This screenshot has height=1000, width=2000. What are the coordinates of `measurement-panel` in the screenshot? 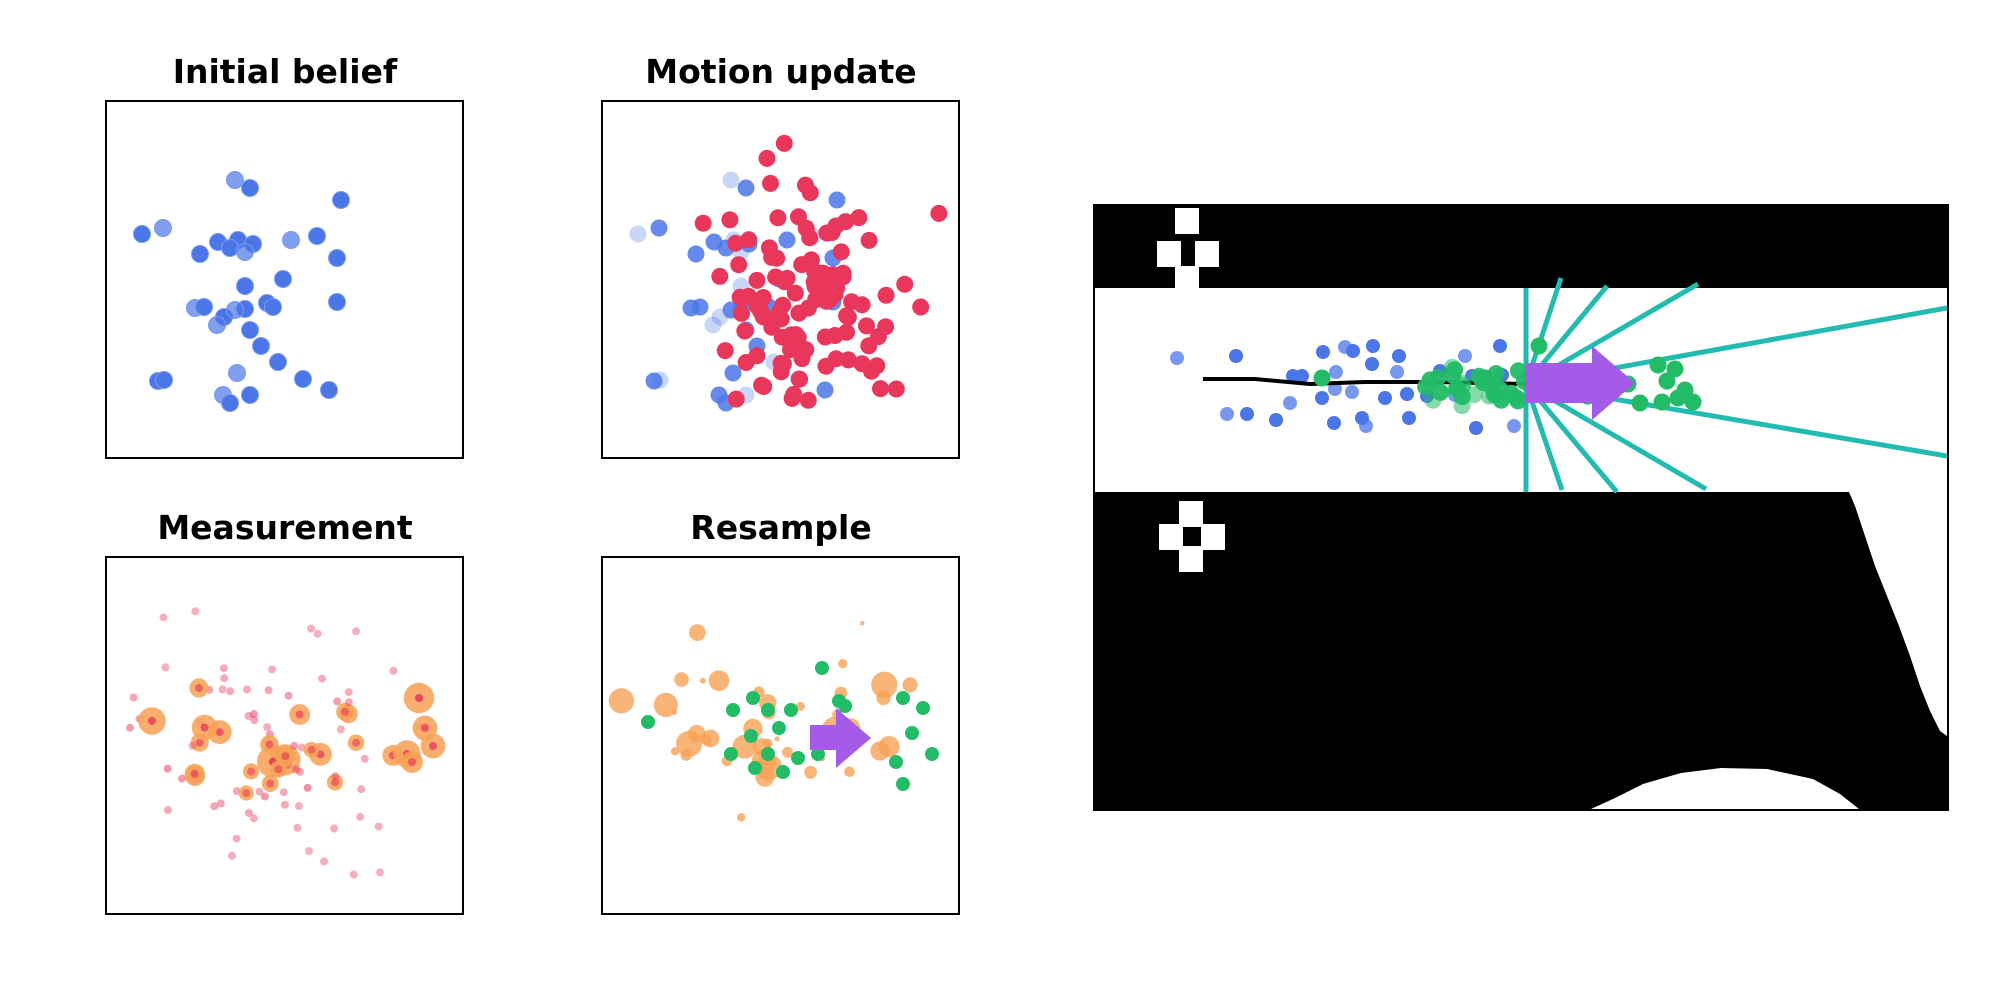 It's located at (284, 735).